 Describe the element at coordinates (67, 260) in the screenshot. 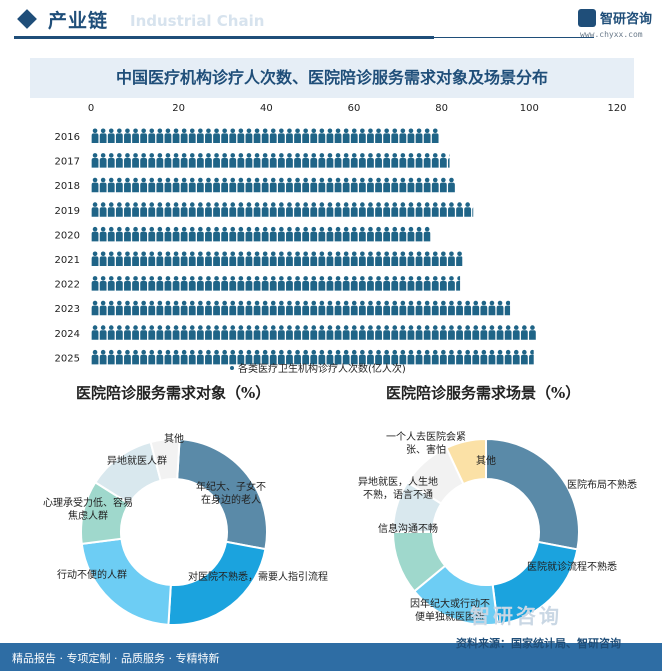

I see `y-tick-label: 2021` at that location.